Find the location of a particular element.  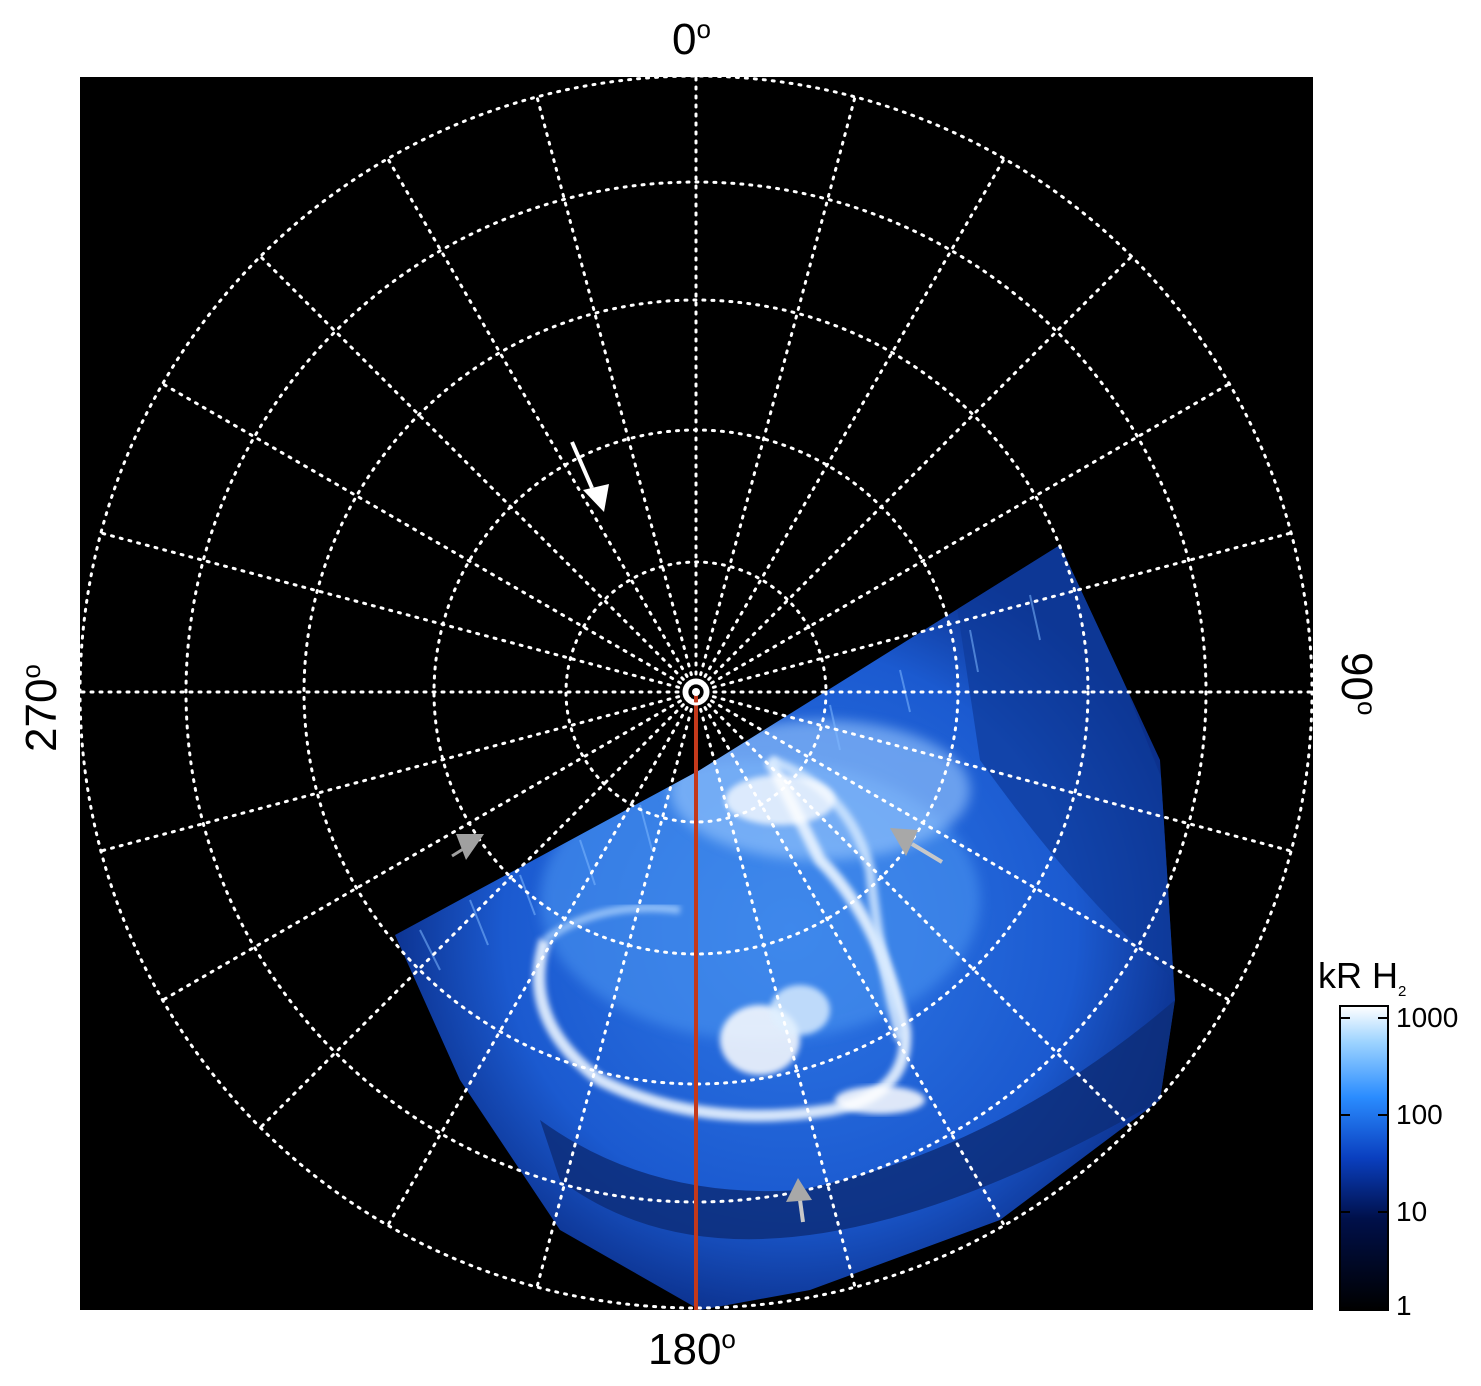

pole-marker is located at coordinates (696, 692).